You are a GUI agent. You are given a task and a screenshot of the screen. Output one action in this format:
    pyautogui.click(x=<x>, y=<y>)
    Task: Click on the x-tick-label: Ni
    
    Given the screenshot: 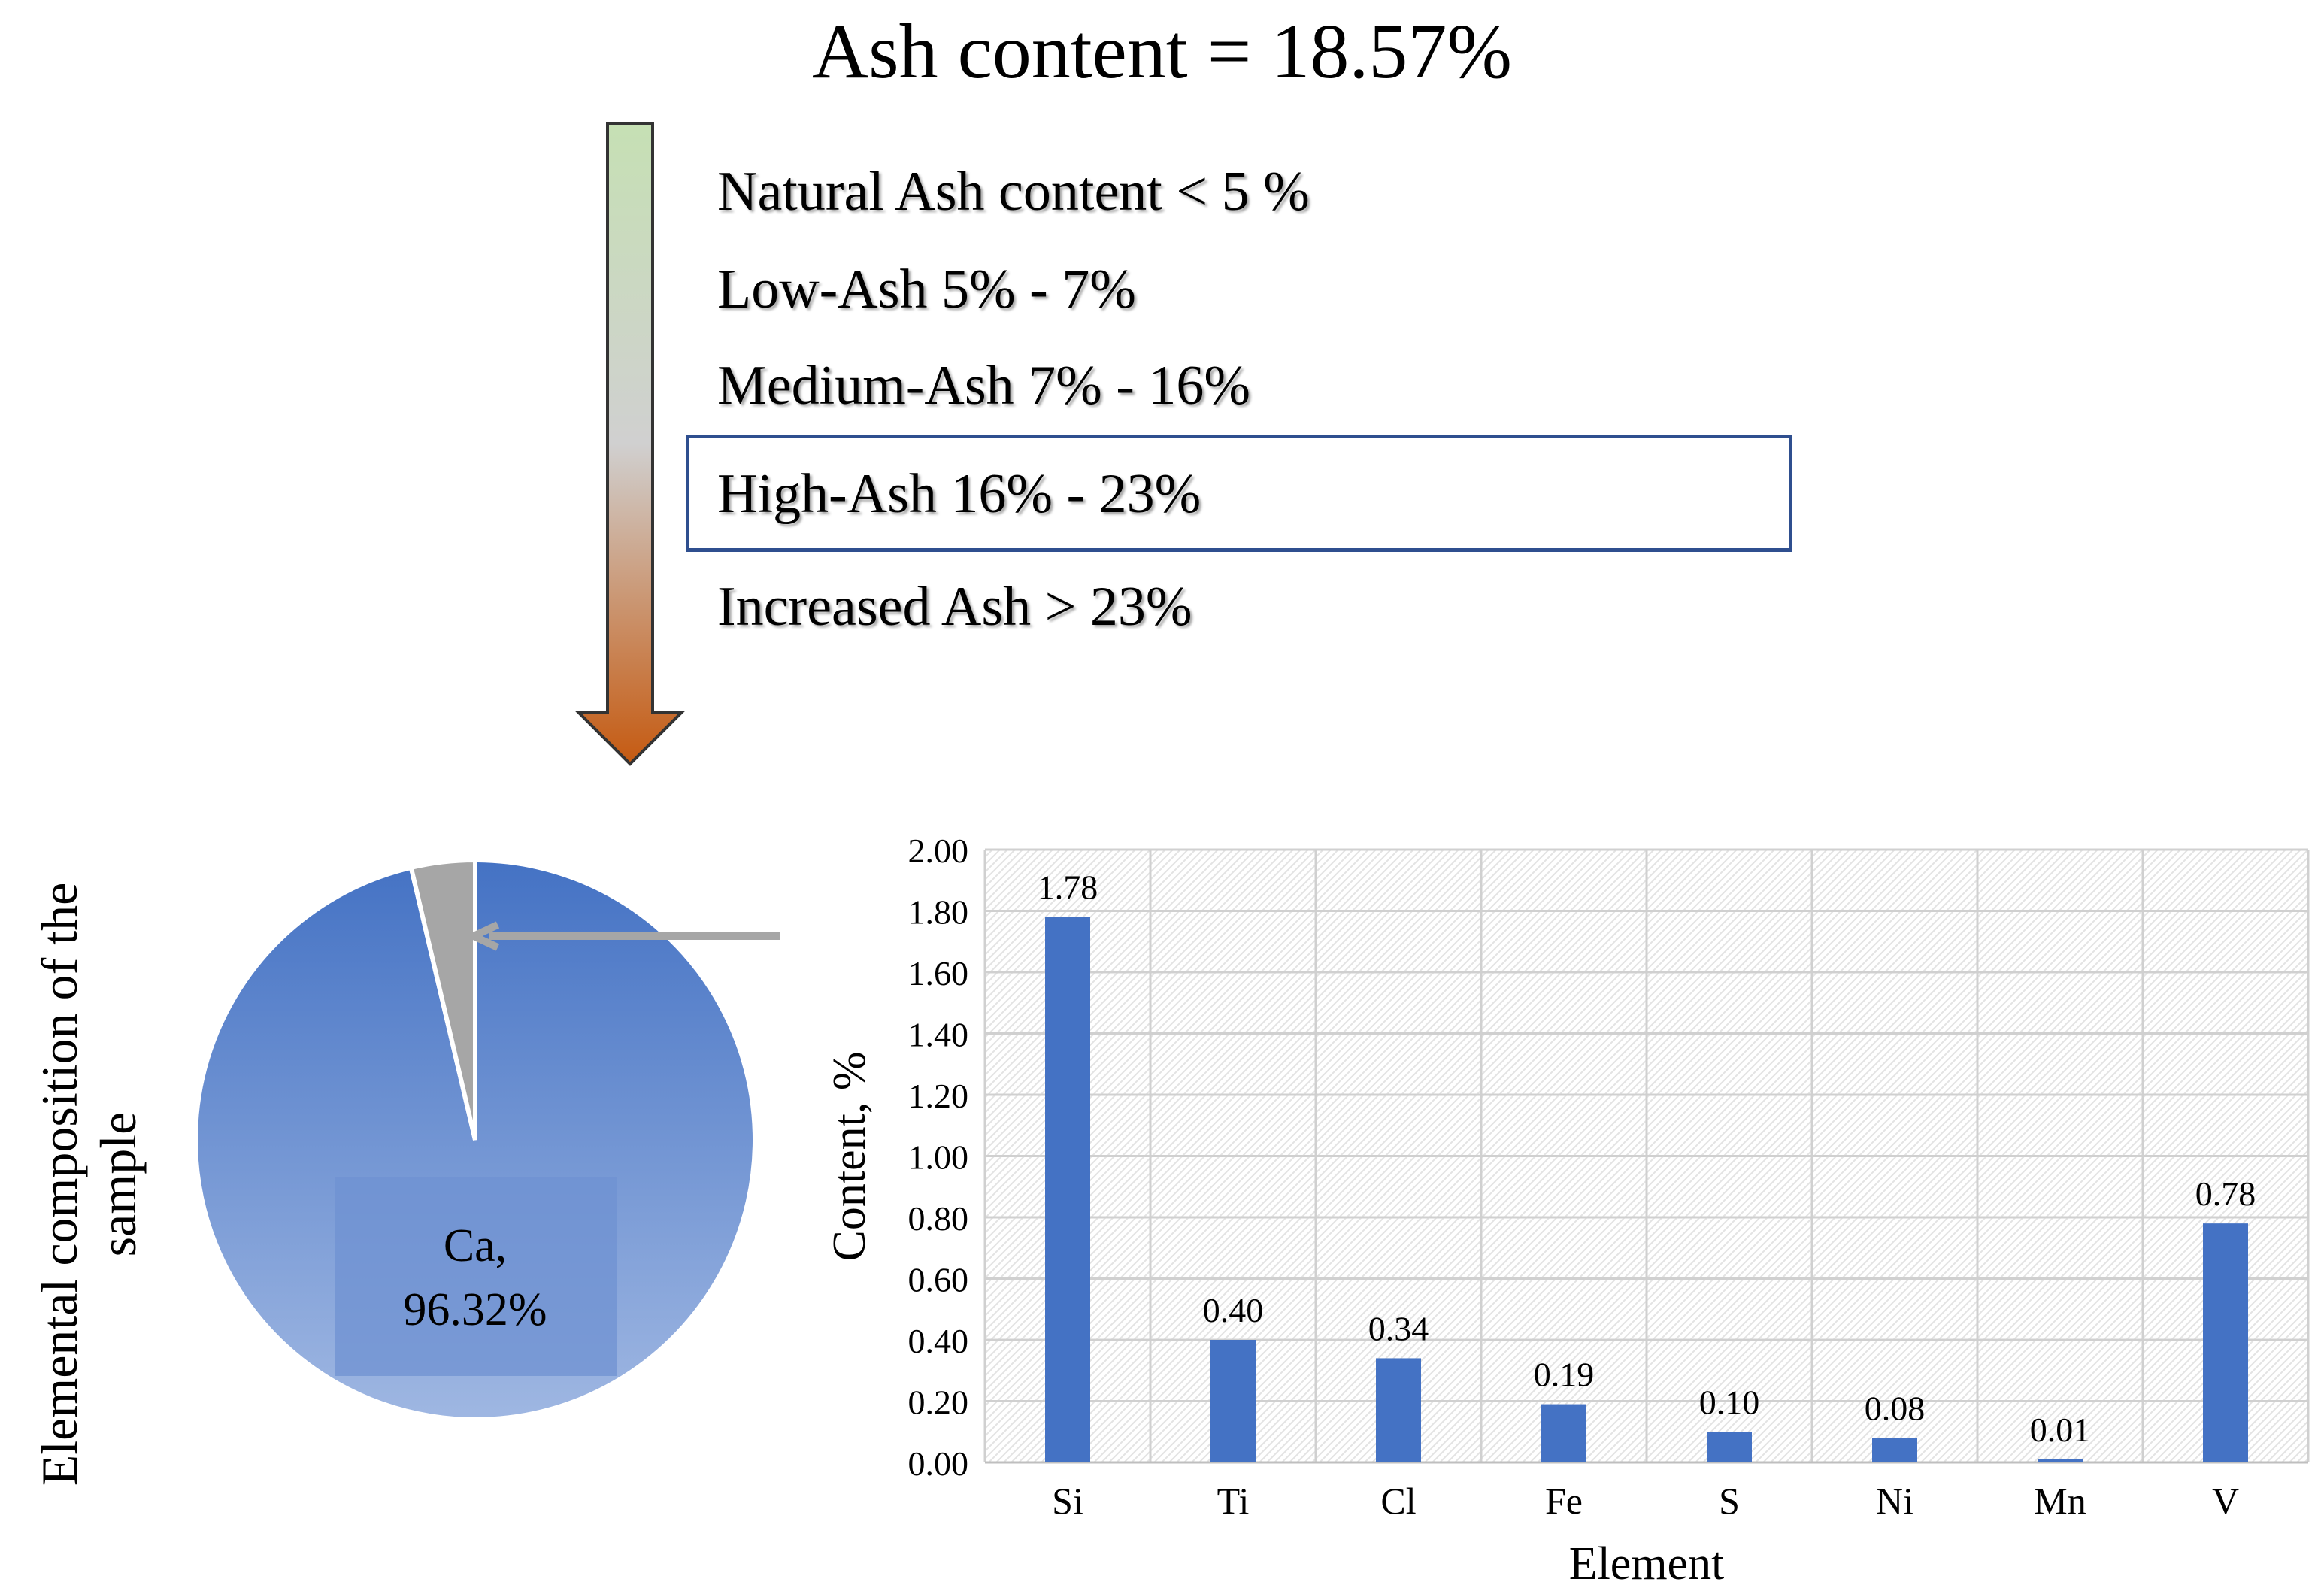 What is the action you would take?
    pyautogui.click(x=1894, y=1501)
    